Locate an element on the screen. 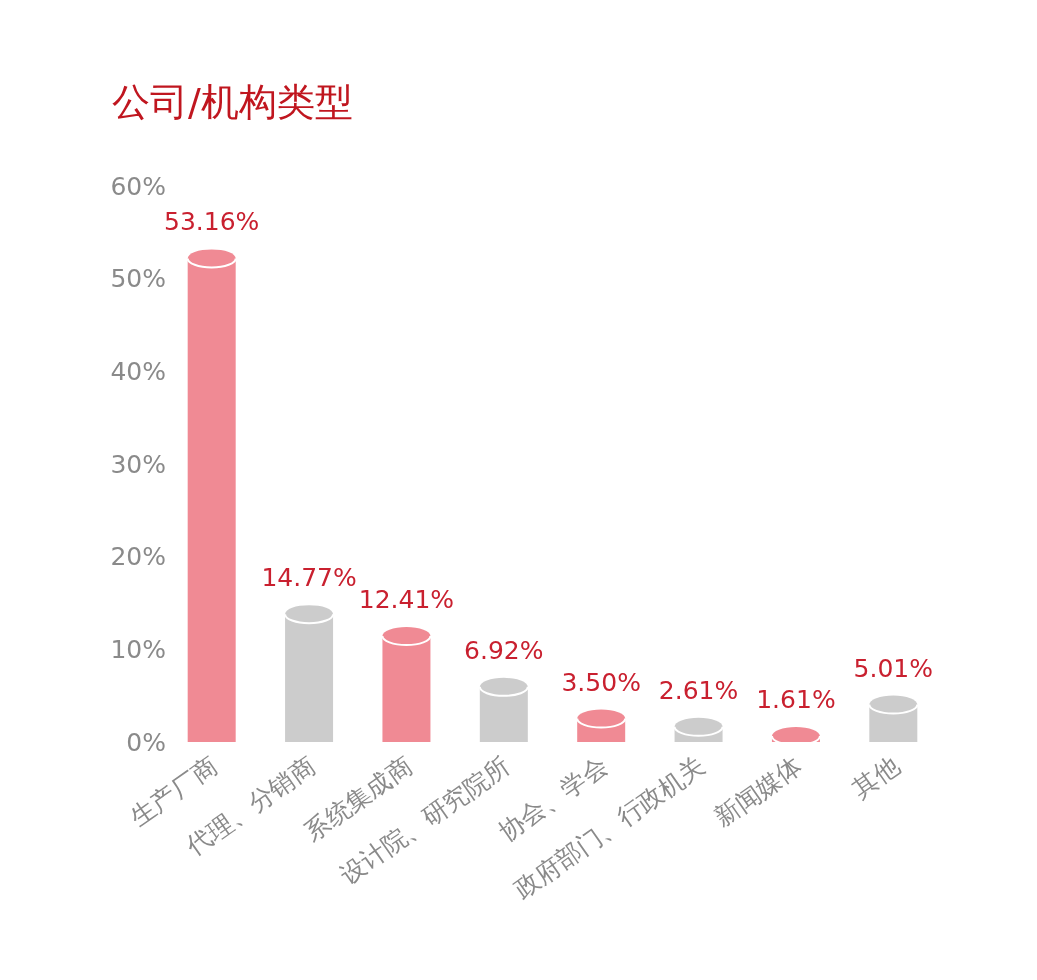 The width and height of the screenshot is (1037, 980). data-label: 2.61% is located at coordinates (698, 690).